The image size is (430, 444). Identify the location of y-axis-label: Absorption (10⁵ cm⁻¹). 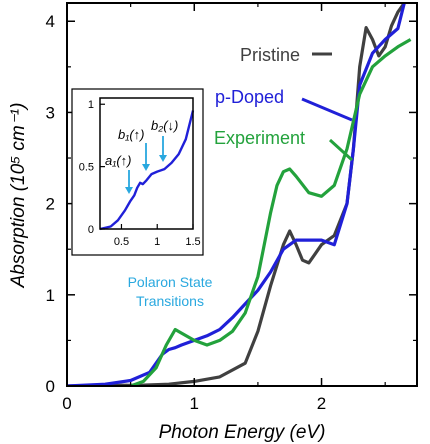
(18, 196).